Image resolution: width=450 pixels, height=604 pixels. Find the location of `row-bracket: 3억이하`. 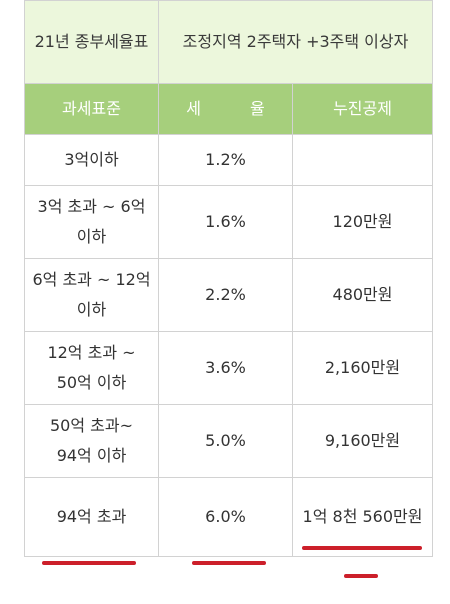

row-bracket: 3억이하 is located at coordinates (91, 160).